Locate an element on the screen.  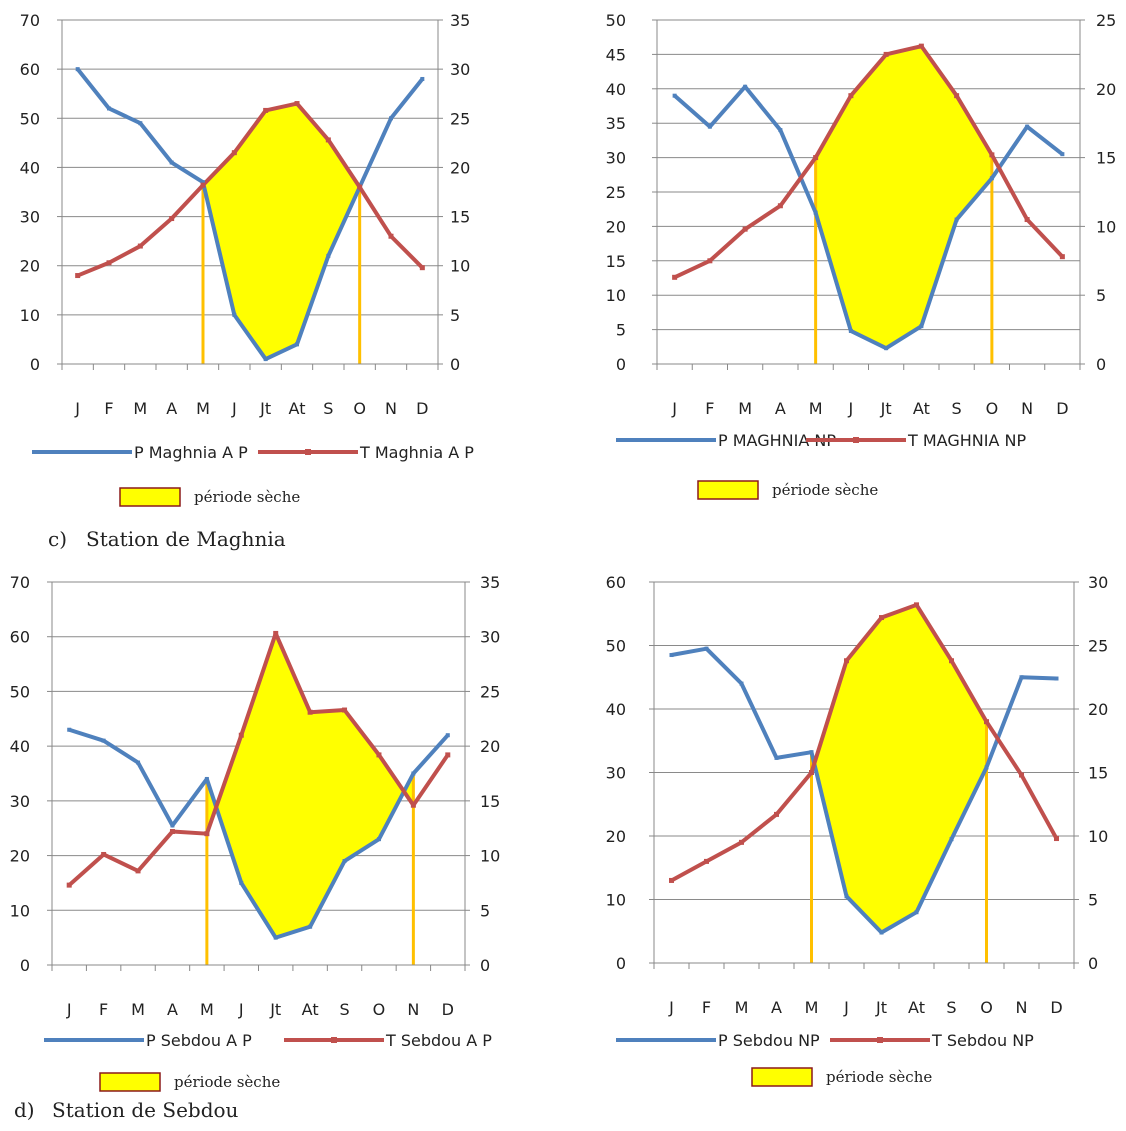
left-tick-label: 25 is located at coordinates (616, 192).